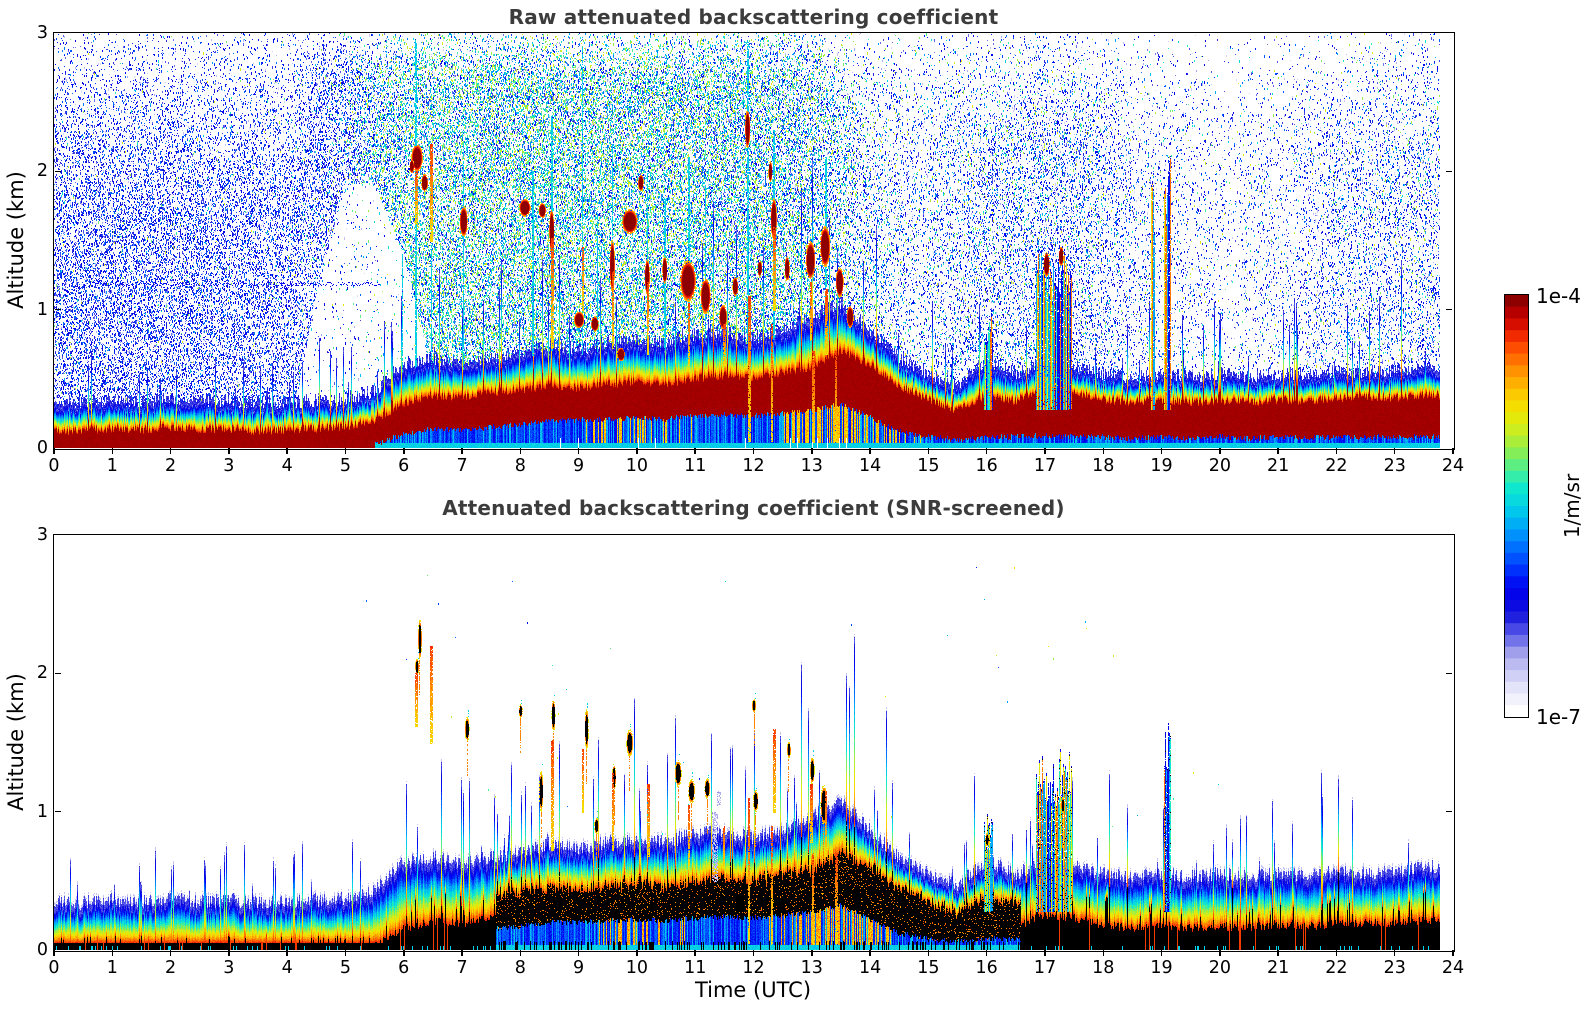  I want to click on x-tick-label: 14, so click(870, 466).